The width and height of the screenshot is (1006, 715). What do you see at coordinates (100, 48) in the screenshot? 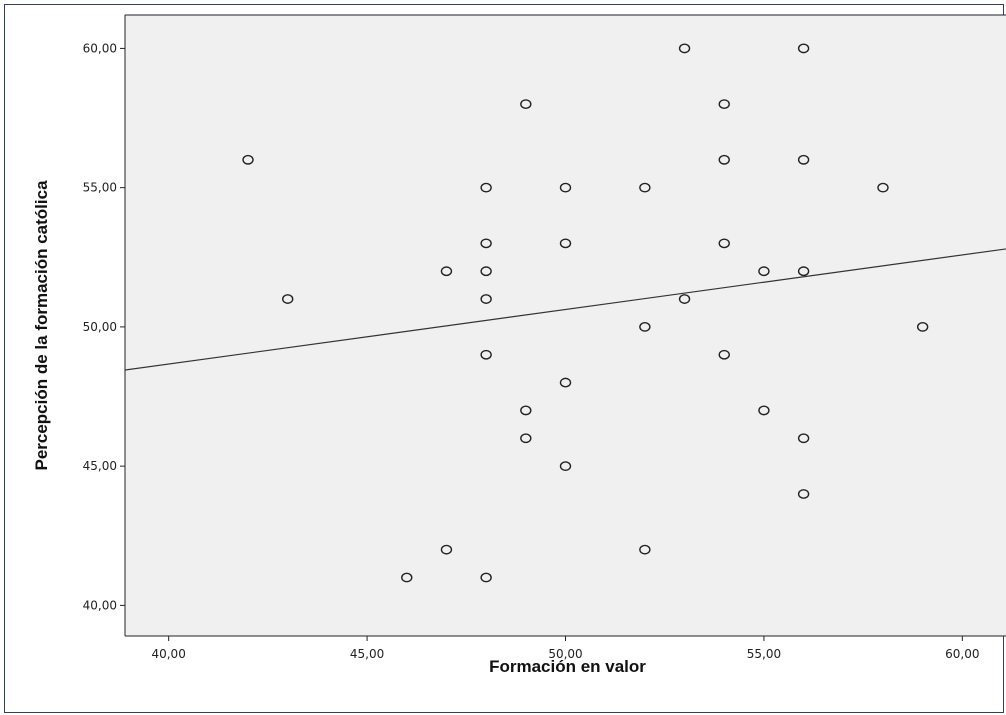
I see `y-tick-label: 60,00` at bounding box center [100, 48].